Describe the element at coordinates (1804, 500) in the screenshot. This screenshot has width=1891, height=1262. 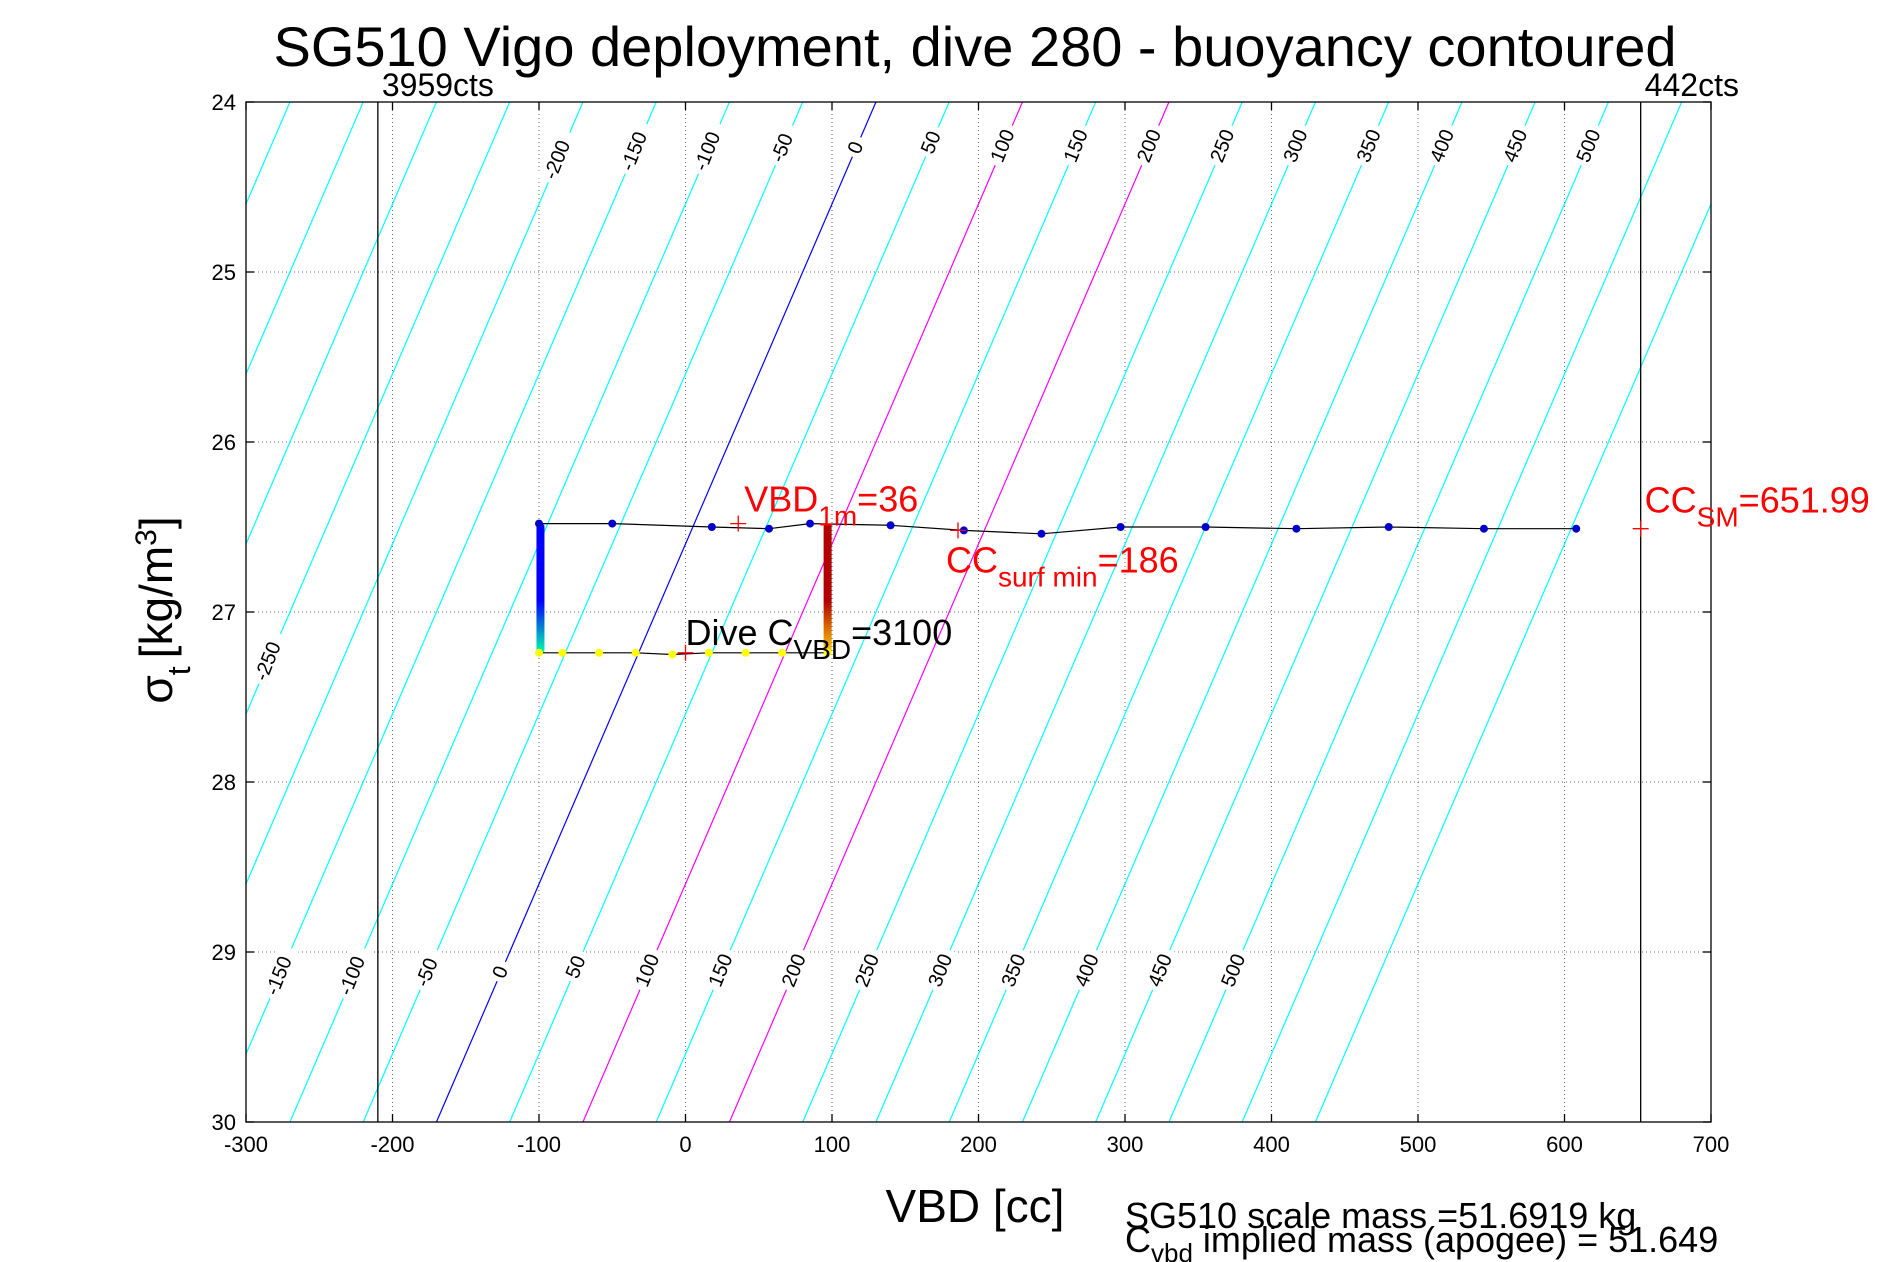
I see `annotation-cc-sm-tail: =651.99` at that location.